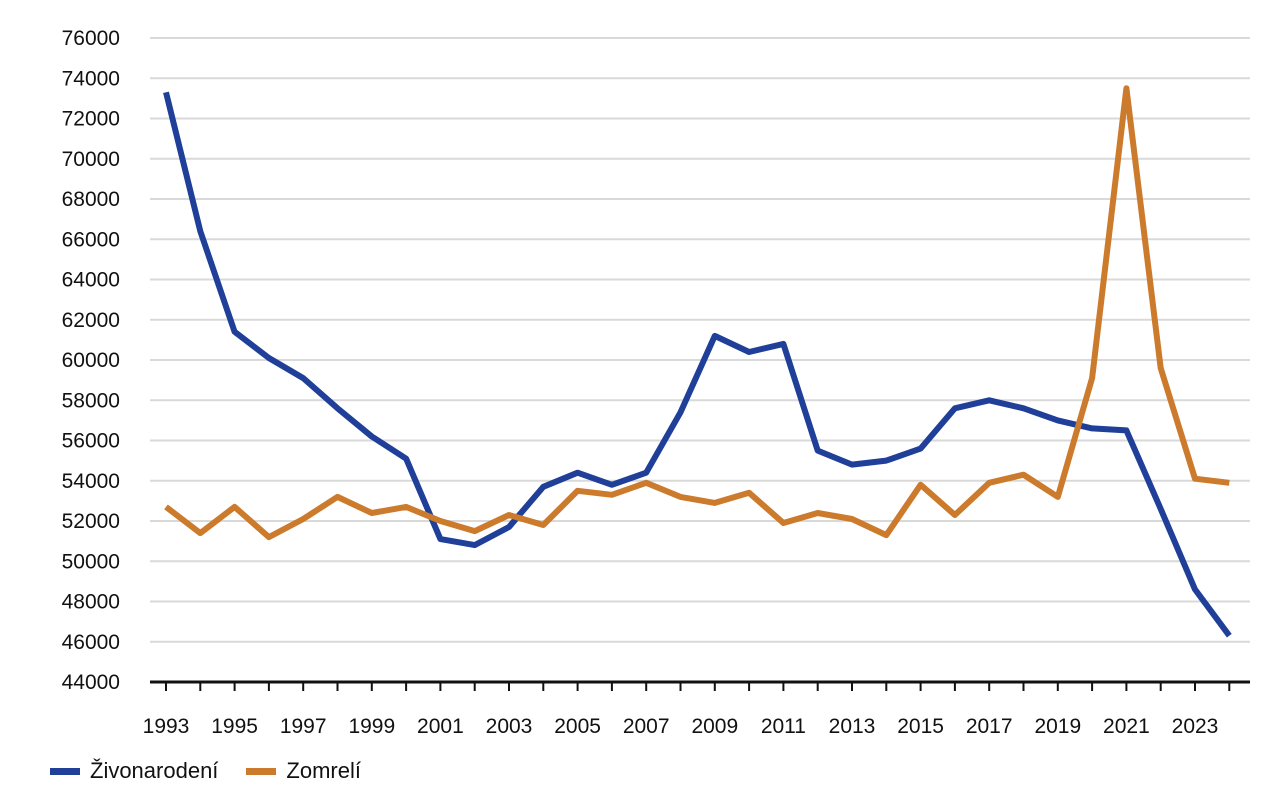 This screenshot has width=1276, height=801. Describe the element at coordinates (303, 726) in the screenshot. I see `x-tick-label: 1997` at that location.